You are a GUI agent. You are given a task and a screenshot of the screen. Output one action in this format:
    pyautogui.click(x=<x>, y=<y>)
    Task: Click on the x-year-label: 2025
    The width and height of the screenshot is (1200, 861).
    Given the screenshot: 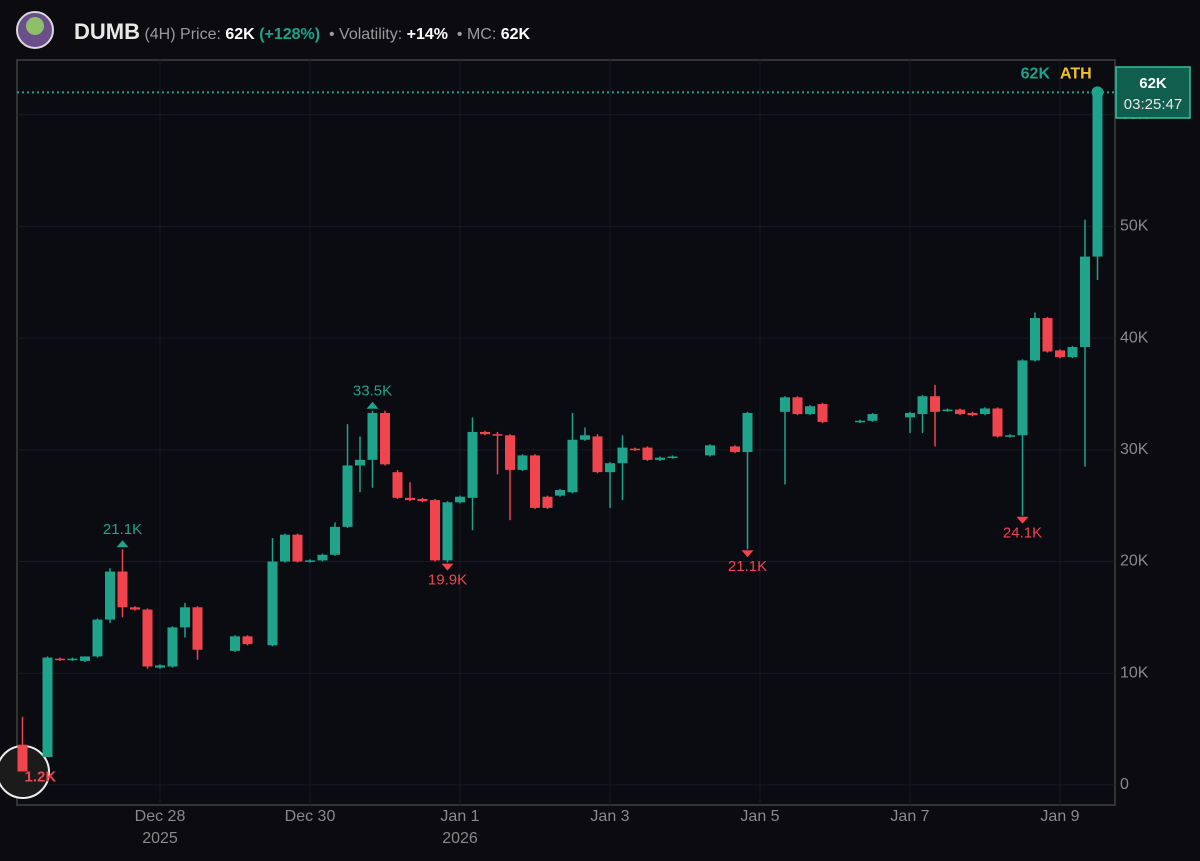 What is the action you would take?
    pyautogui.click(x=160, y=838)
    